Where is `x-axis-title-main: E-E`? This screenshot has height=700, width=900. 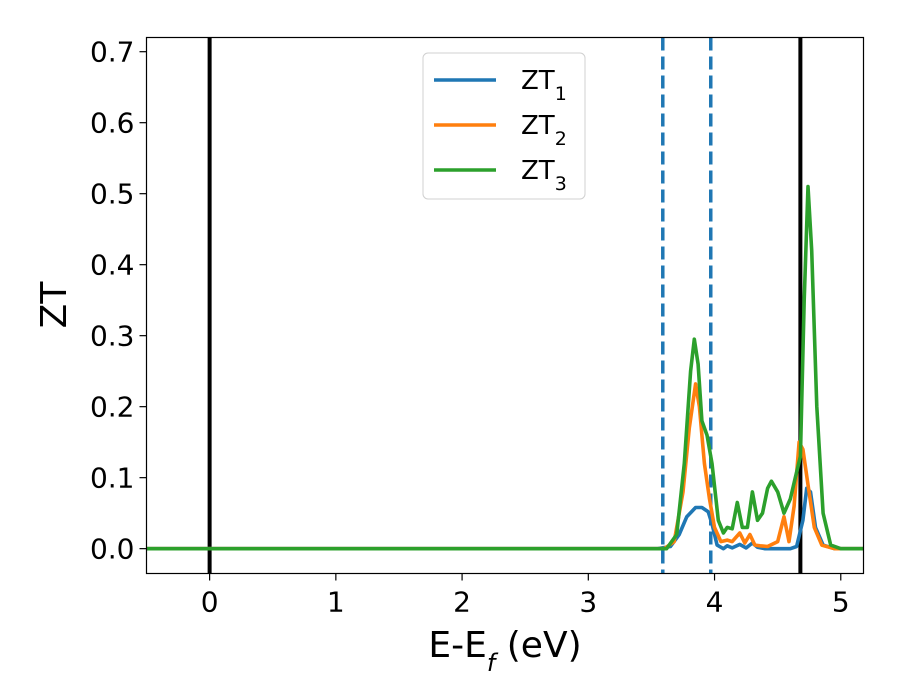 x-axis-title-main: E-E is located at coordinates (457, 645).